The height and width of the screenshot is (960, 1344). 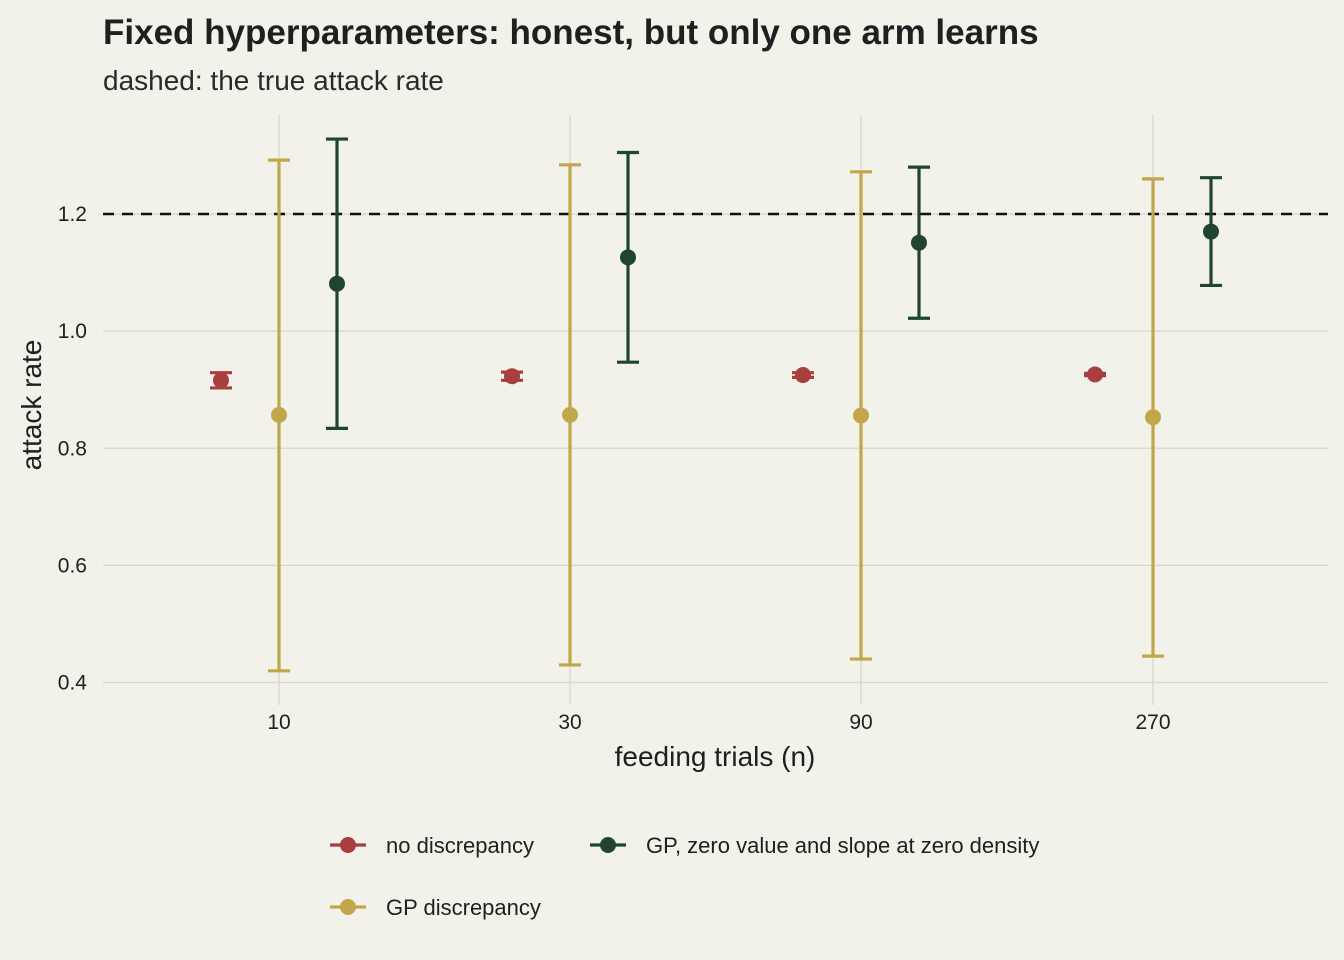 I want to click on y-tick-label: 1.2, so click(x=72, y=214).